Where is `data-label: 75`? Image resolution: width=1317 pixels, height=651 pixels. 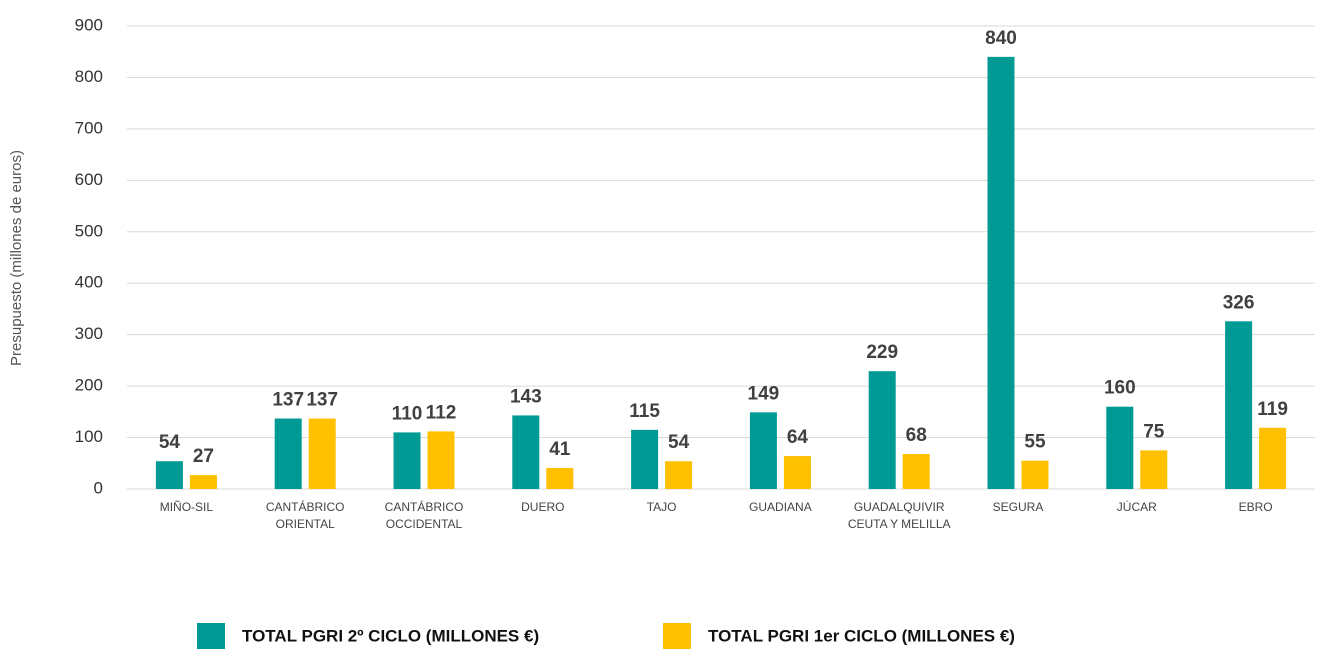
data-label: 75 is located at coordinates (1154, 431).